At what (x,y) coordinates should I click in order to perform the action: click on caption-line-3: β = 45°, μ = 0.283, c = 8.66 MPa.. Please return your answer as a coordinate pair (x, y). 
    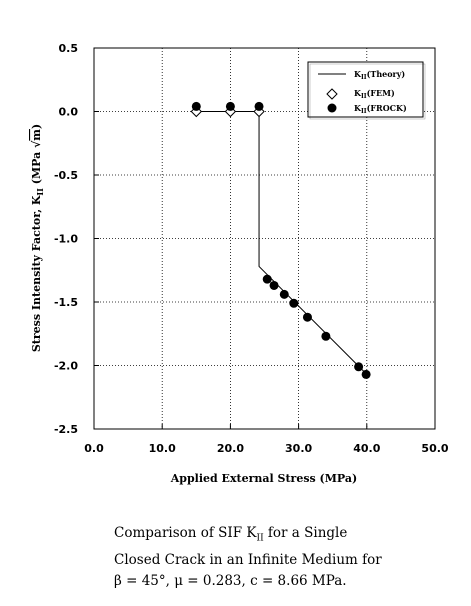
    Looking at the image, I should click on (230, 580).